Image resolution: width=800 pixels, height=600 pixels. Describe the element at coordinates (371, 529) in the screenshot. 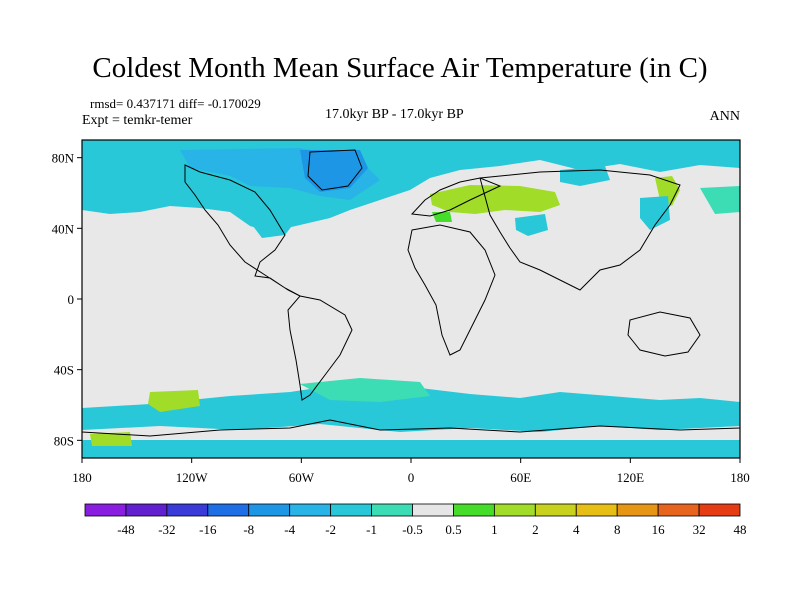

I see `colorbar-label: -1` at that location.